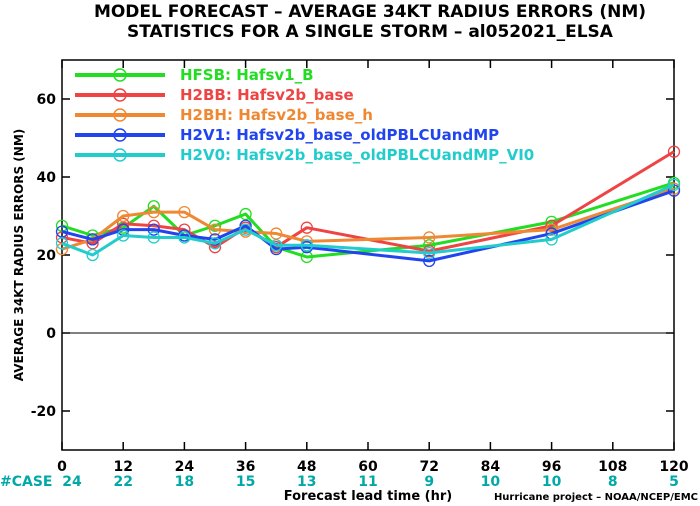  What do you see at coordinates (51, 334) in the screenshot?
I see `y-tick-label: 0` at bounding box center [51, 334].